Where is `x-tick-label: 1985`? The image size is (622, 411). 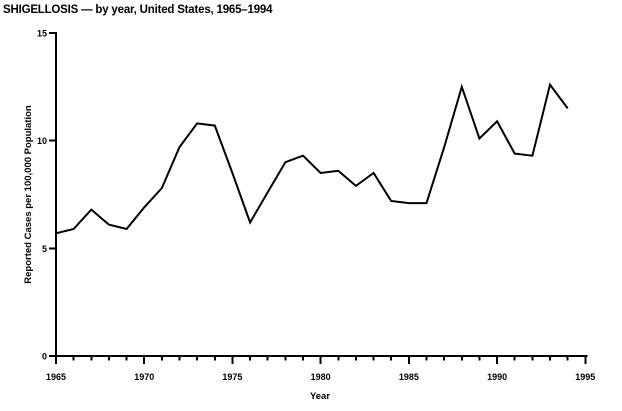
x-tick-label: 1985 is located at coordinates (409, 377).